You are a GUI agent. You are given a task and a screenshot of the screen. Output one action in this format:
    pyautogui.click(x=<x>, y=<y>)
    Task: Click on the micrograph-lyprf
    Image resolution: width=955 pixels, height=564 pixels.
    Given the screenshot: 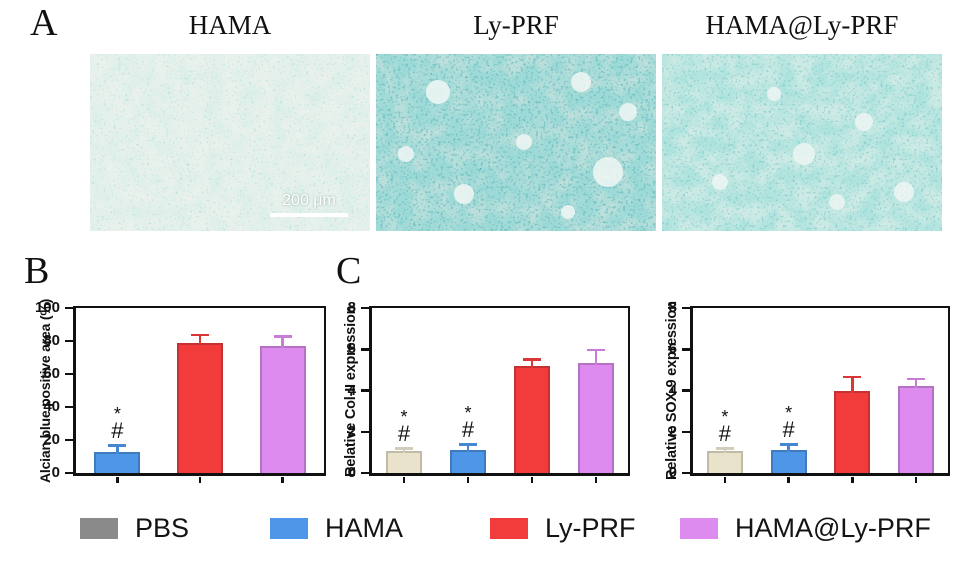 What is the action you would take?
    pyautogui.click(x=516, y=142)
    